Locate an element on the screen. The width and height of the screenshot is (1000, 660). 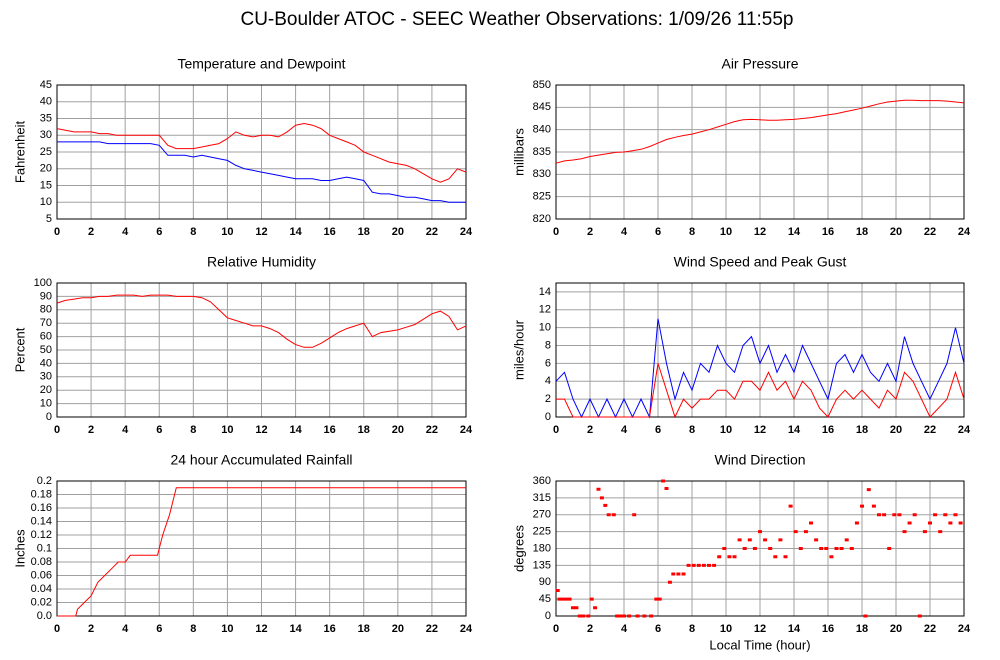
y-tick-label: 30 is located at coordinates (46, 135).